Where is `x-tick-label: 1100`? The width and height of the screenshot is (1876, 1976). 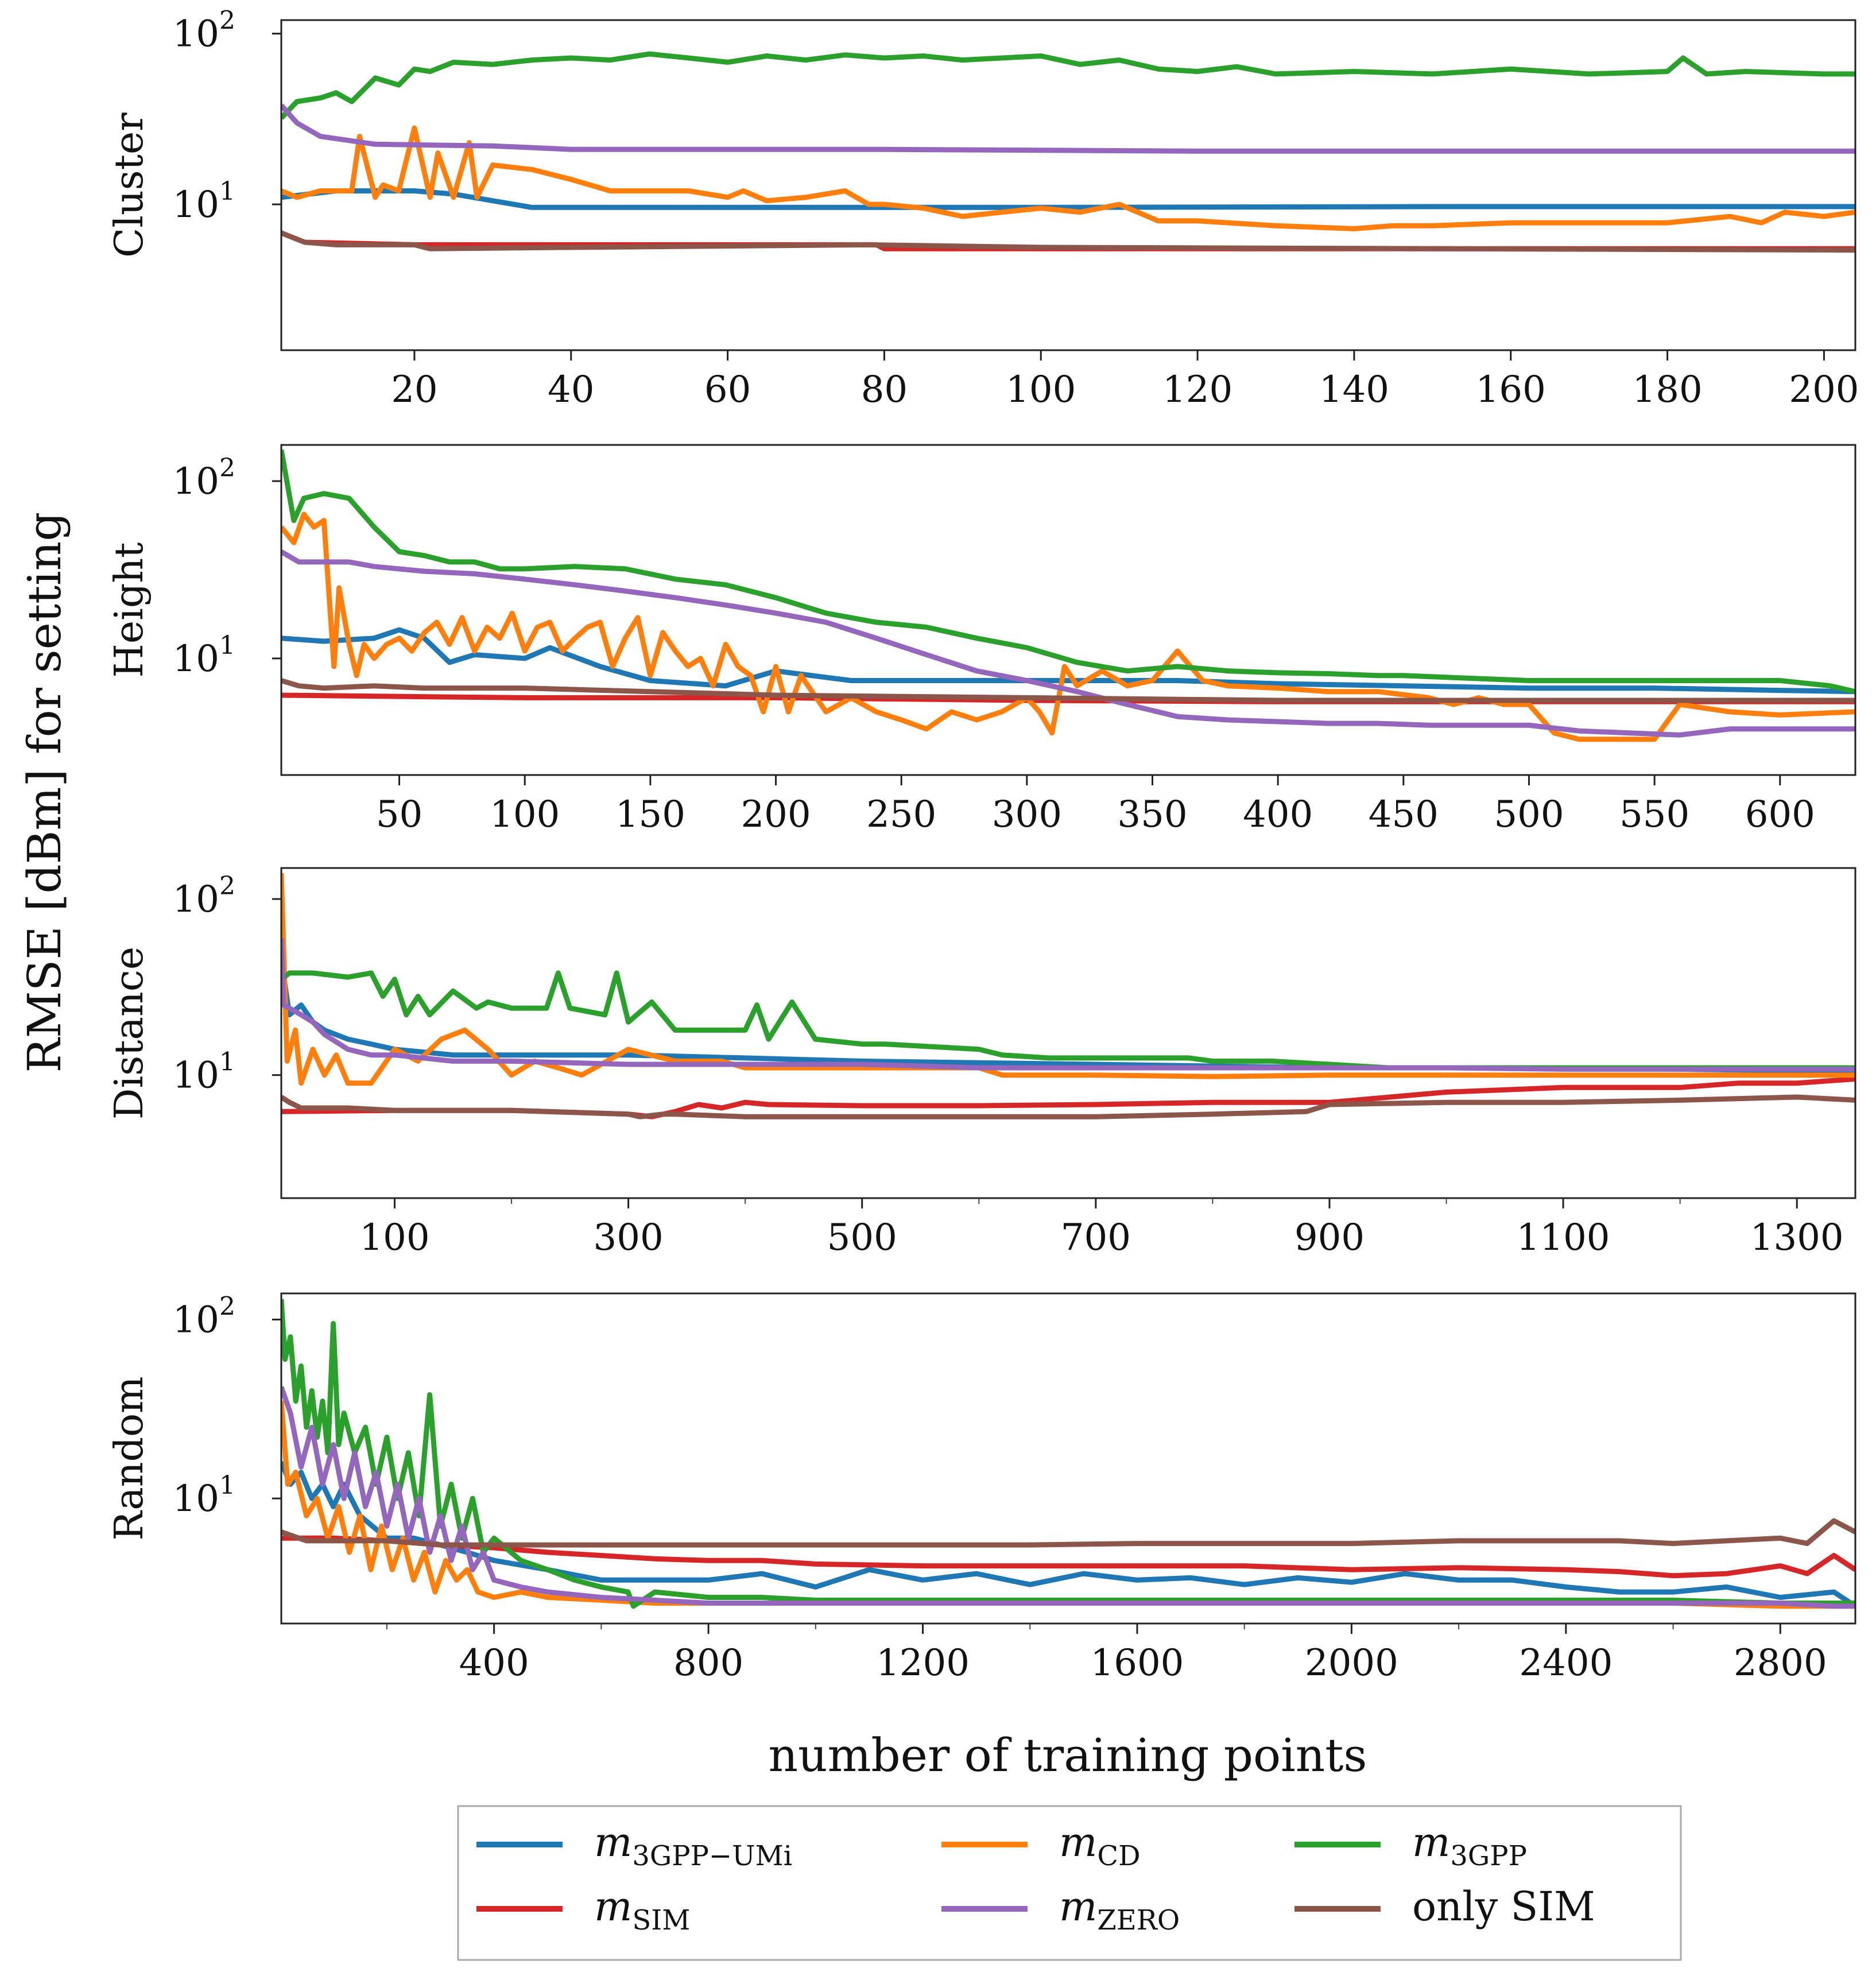
x-tick-label: 1100 is located at coordinates (1563, 1237).